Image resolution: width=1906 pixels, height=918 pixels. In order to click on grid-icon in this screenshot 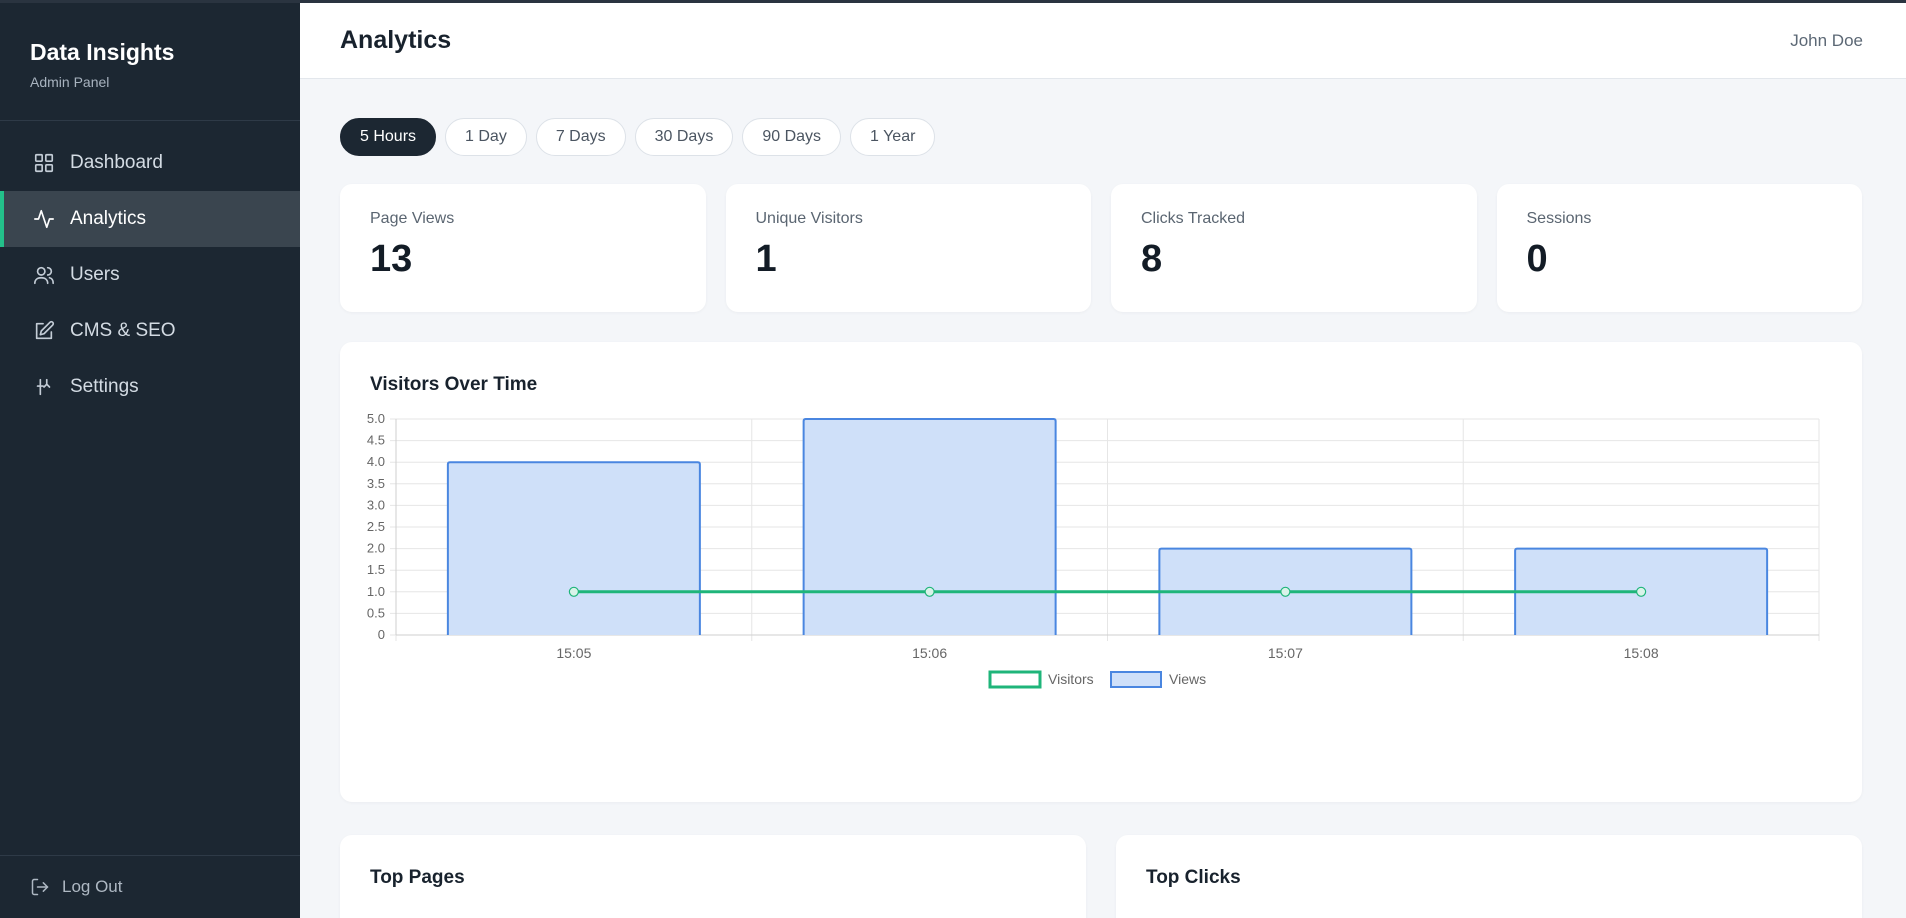, I will do `click(44, 163)`.